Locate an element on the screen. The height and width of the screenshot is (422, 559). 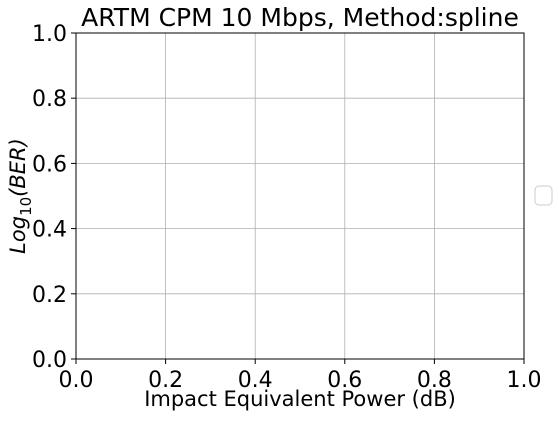
y-axis-label-subscript: 10 is located at coordinates (26, 206).